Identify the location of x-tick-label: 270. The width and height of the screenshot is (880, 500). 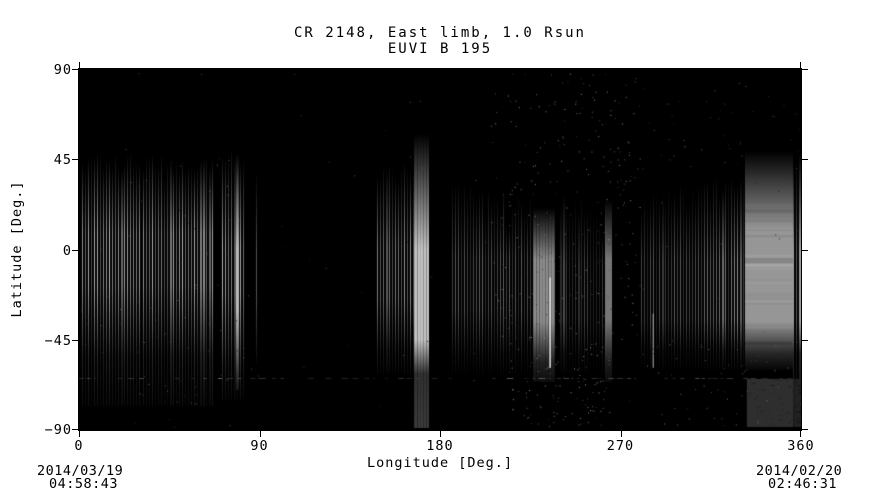
(620, 446).